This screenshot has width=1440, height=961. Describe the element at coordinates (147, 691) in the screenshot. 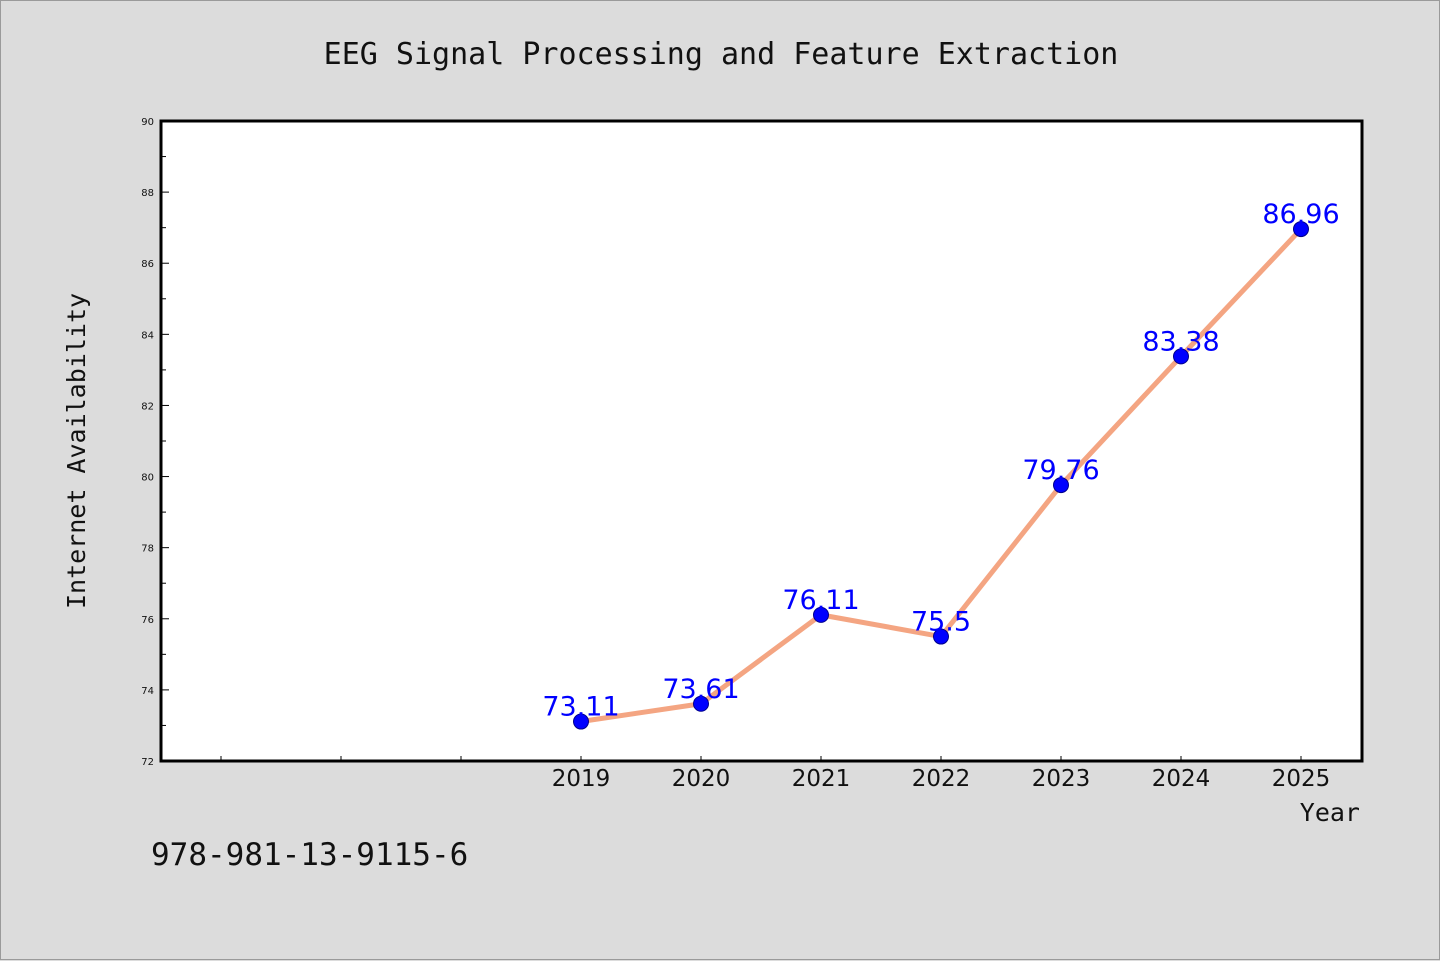

I see `y-tick-label: 74` at that location.